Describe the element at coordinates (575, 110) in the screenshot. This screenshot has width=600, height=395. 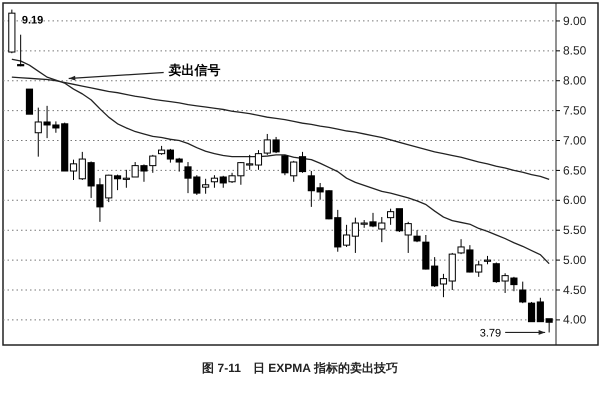
I see `y-tick-label: 7.50` at that location.